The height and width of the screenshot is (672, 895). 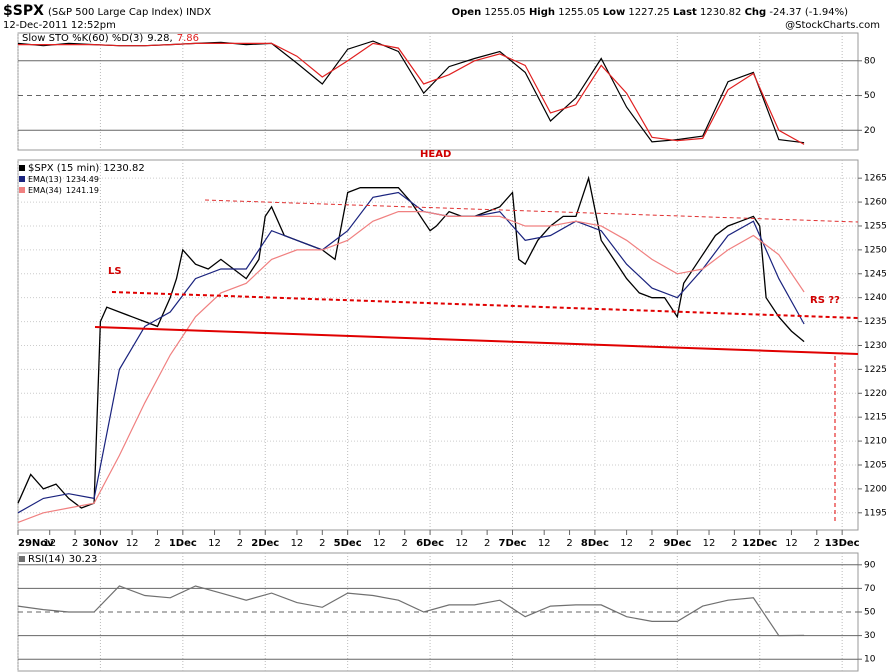 I want to click on value: 1255.05, so click(x=504, y=12).